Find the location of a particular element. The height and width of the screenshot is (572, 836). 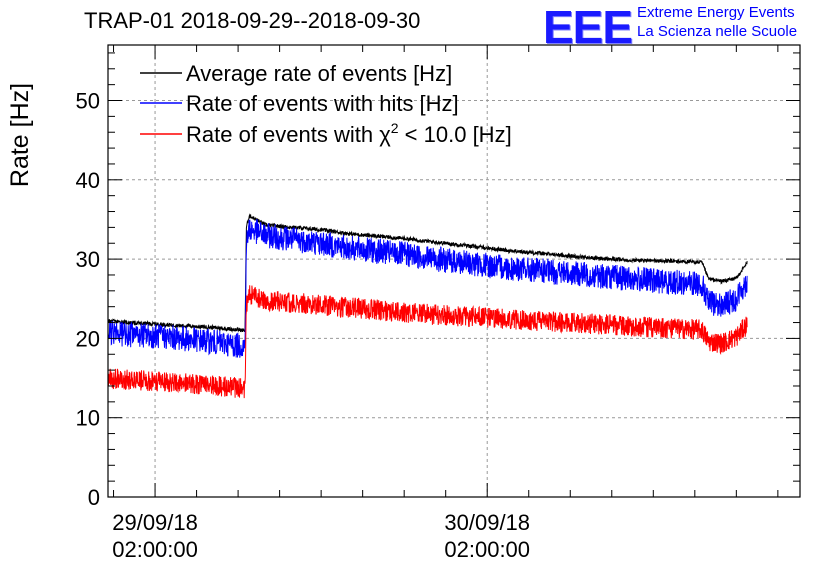

y-tick-label: 40 is located at coordinates (88, 180).